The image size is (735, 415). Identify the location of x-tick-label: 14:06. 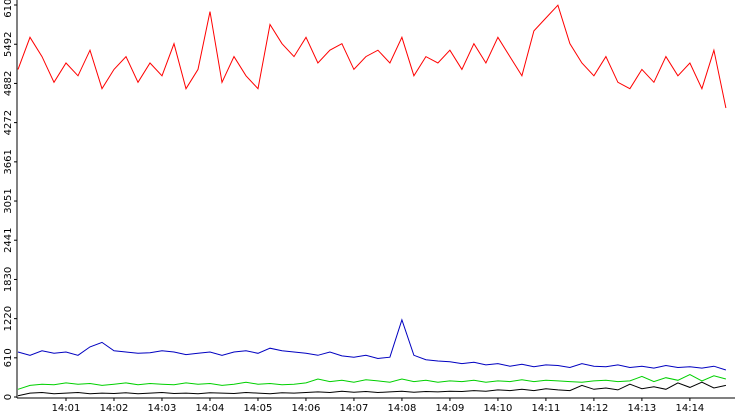
(306, 408).